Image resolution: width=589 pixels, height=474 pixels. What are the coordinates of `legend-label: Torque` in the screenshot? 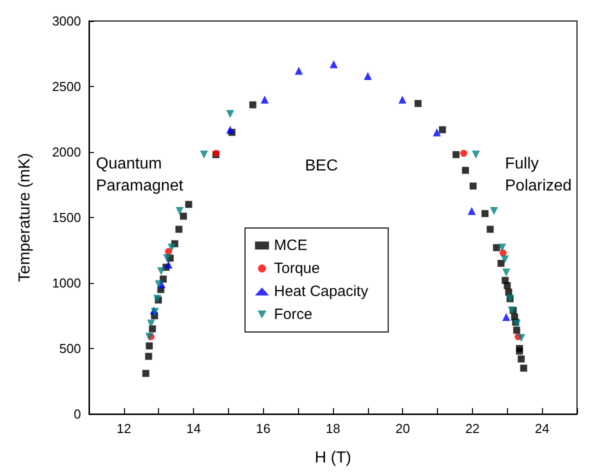 It's located at (297, 268).